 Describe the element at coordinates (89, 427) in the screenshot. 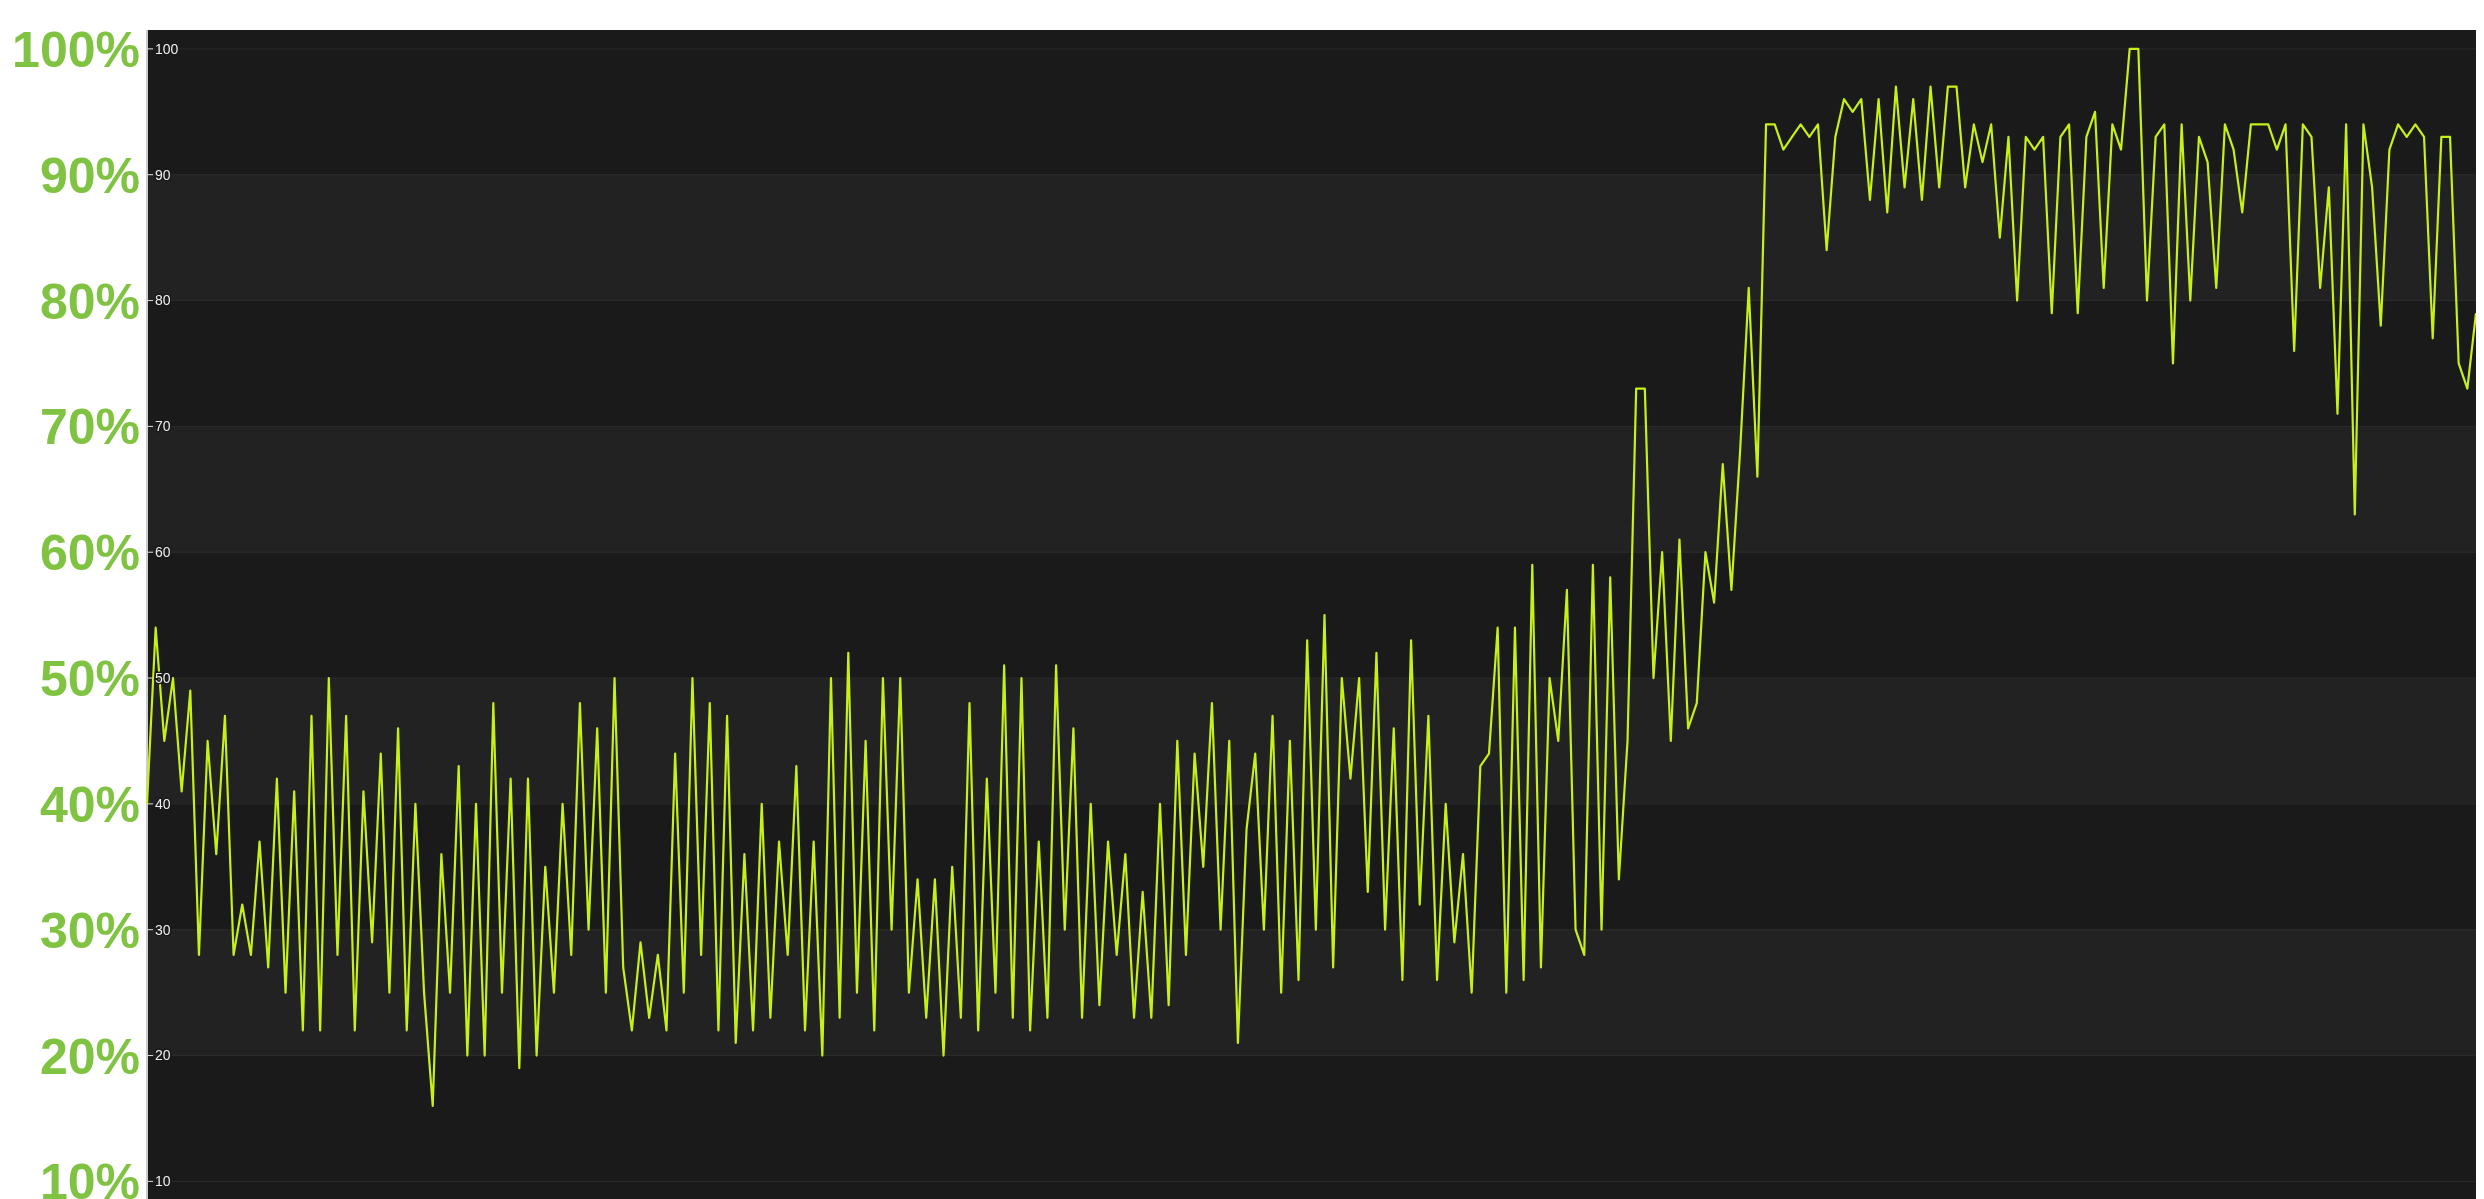

I see `y-tick-label: 70%` at that location.